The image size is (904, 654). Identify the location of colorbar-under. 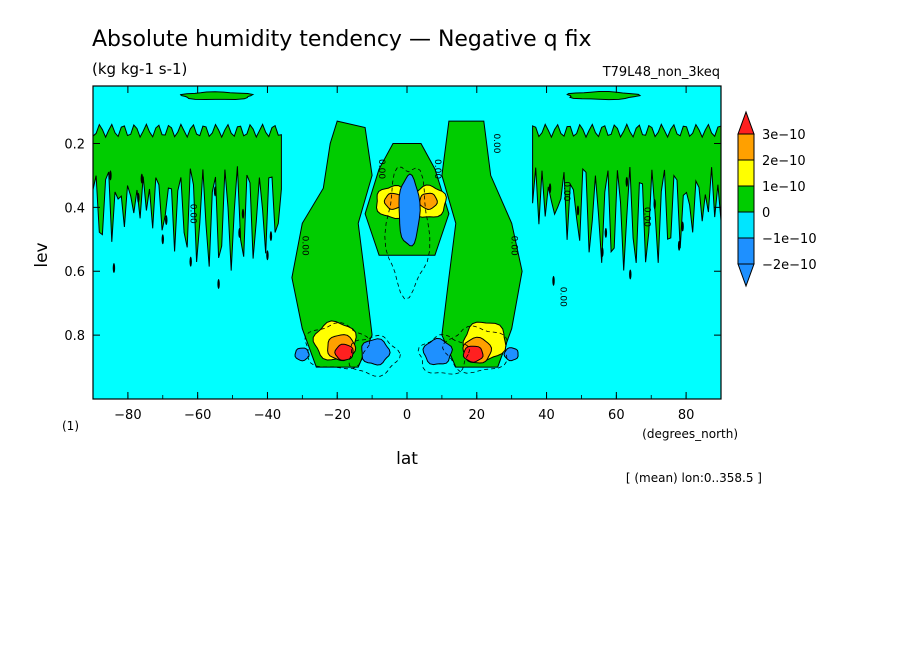
(746, 275).